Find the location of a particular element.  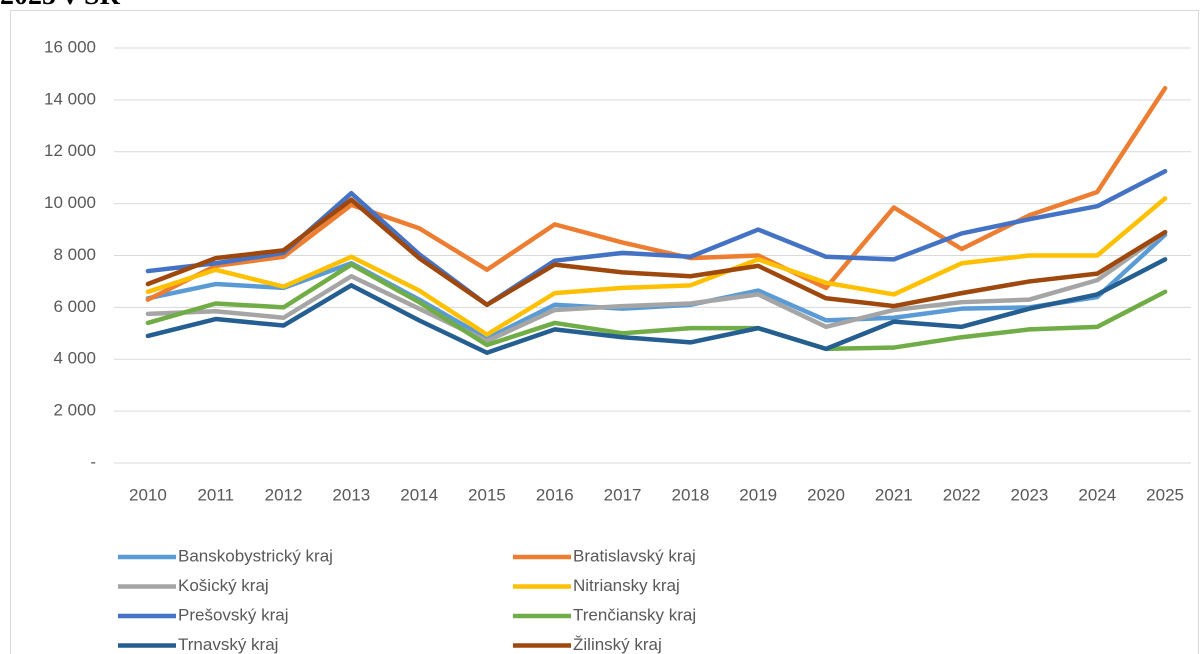

legend-label: Banskobystrický kraj is located at coordinates (255, 555).